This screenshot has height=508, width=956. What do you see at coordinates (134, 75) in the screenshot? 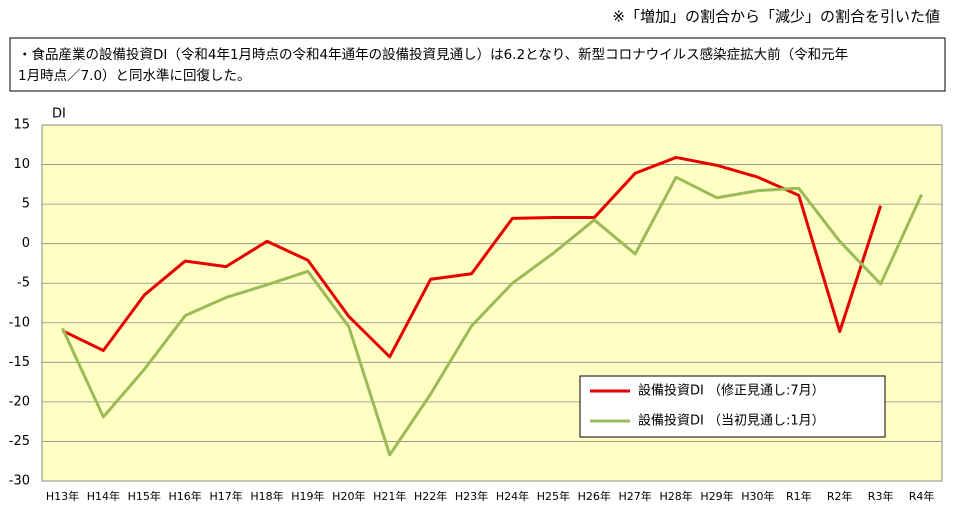
I see `summary-line: 1月時点／7.0）と同水準に回復した。` at bounding box center [134, 75].